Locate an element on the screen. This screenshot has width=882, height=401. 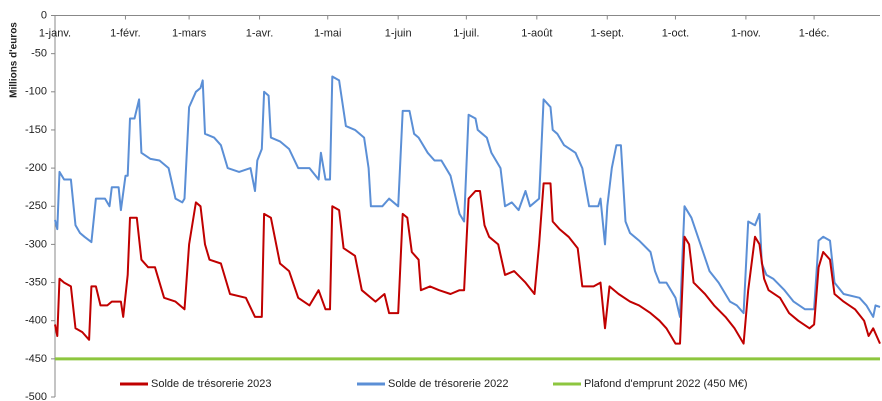
x-tick-label: 1-mars is located at coordinates (189, 33).